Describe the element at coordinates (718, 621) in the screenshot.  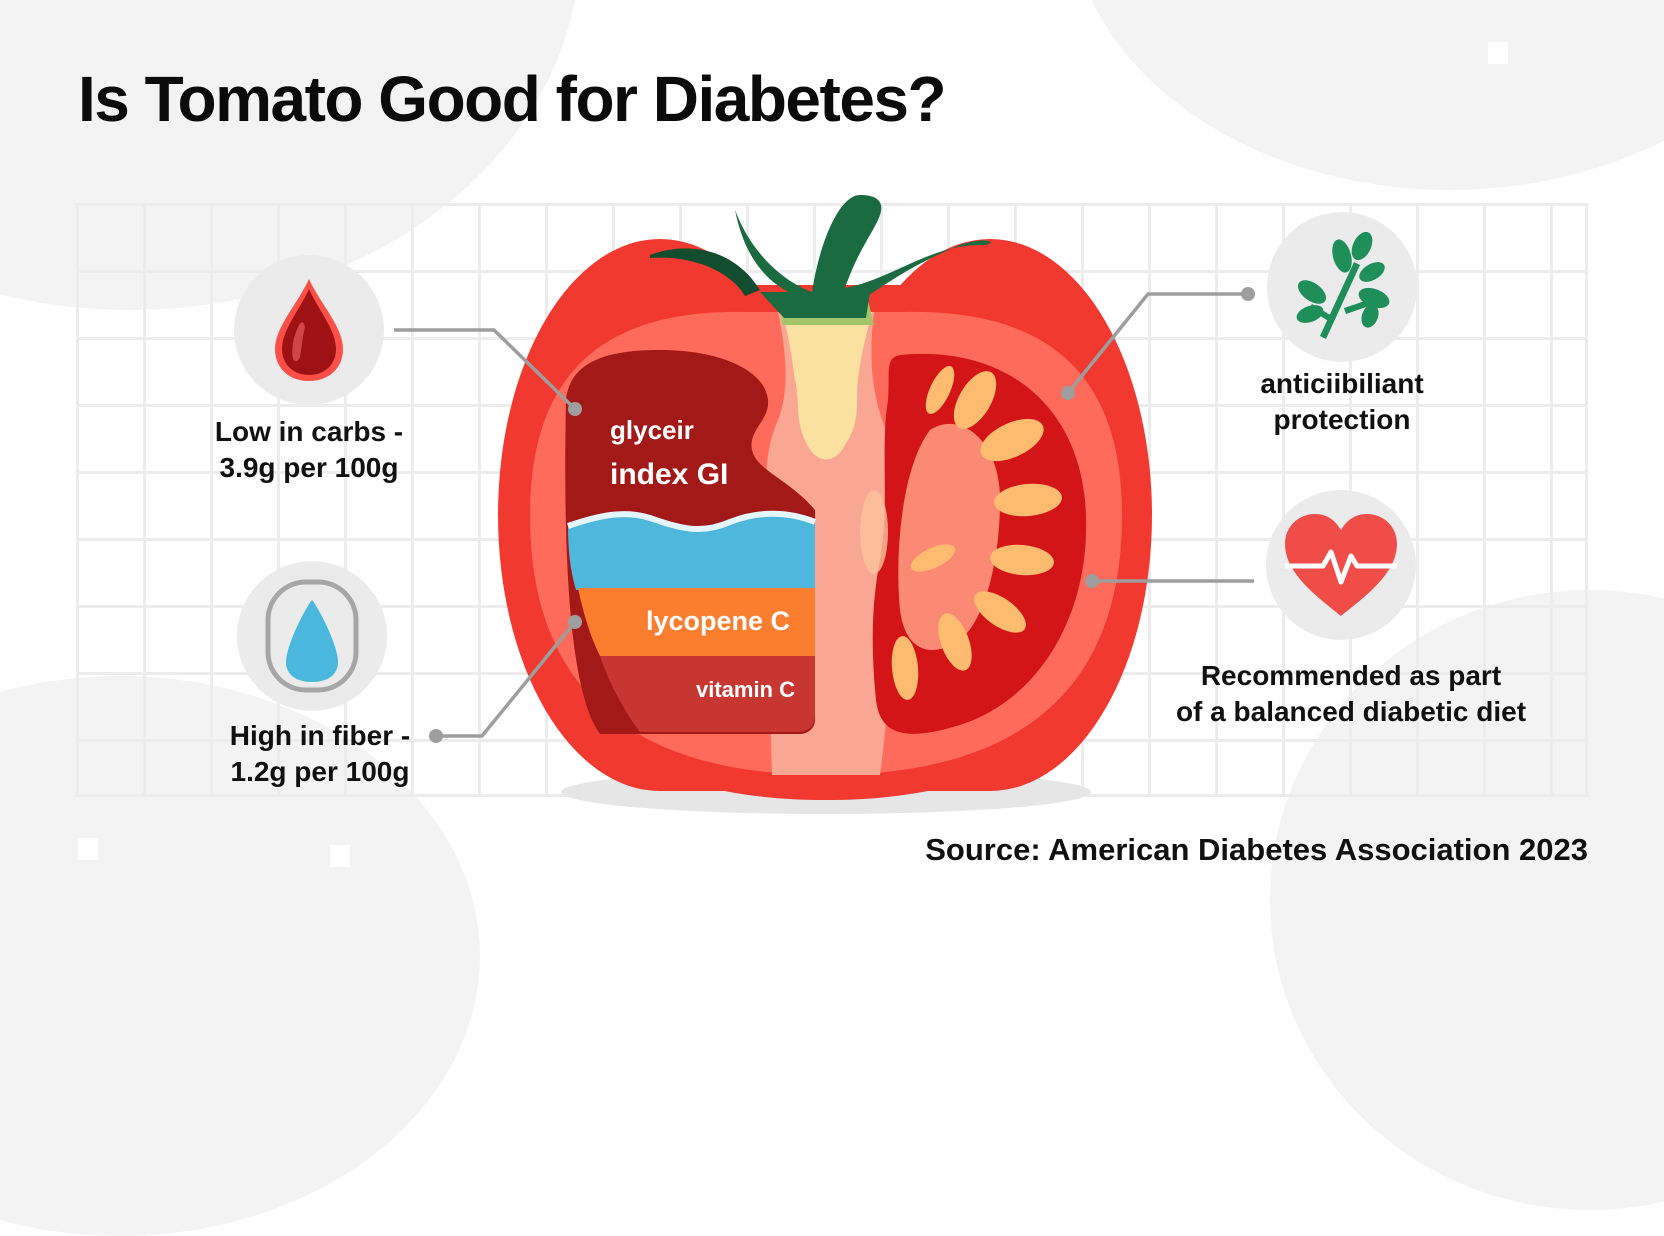
I see `tomato-label-lycopene: lycopene C` at that location.